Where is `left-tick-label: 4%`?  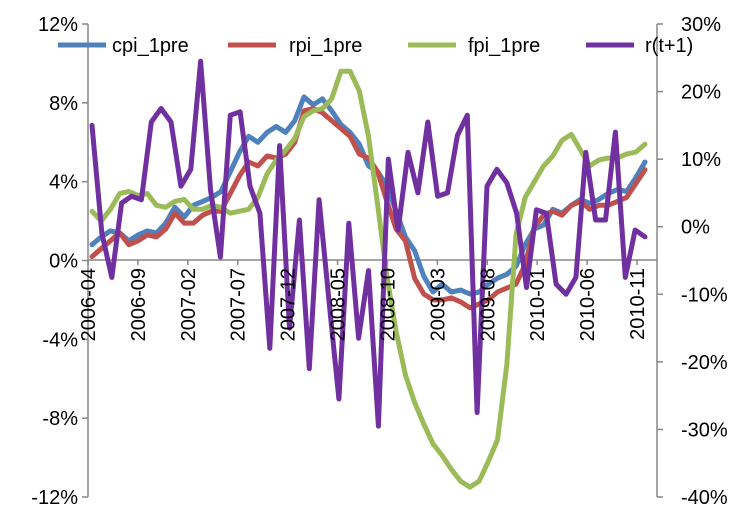
left-tick-label: 4% is located at coordinates (63, 183).